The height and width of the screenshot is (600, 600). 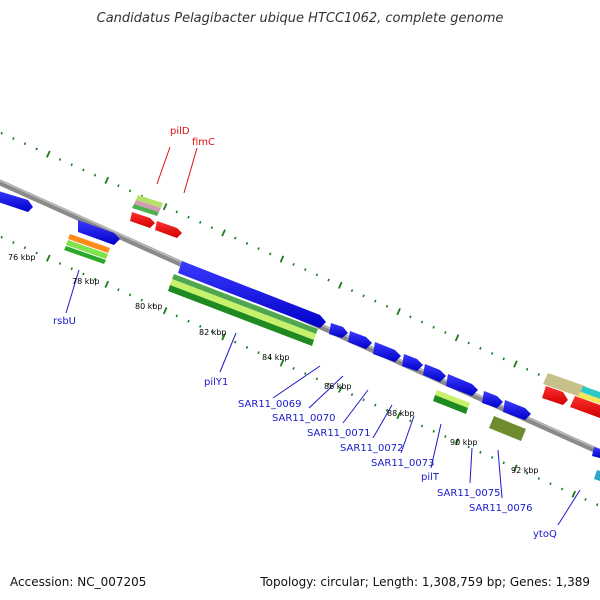 What do you see at coordinates (270, 404) in the screenshot?
I see `gene-label-sar11-0069: SAR11_0069` at bounding box center [270, 404].